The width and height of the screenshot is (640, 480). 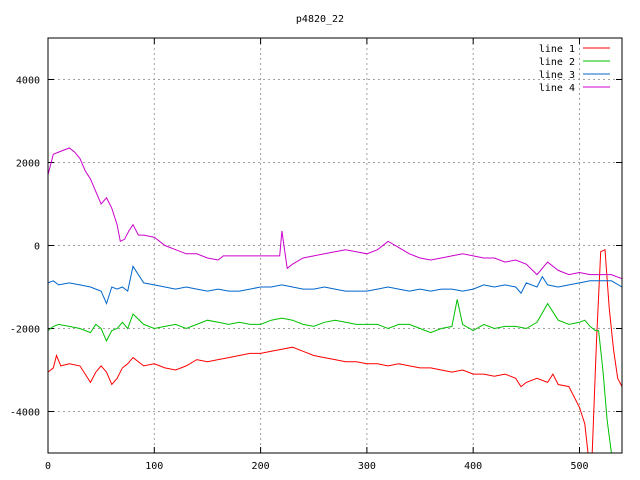 What do you see at coordinates (48, 466) in the screenshot?
I see `x-tick-label: 0` at bounding box center [48, 466].